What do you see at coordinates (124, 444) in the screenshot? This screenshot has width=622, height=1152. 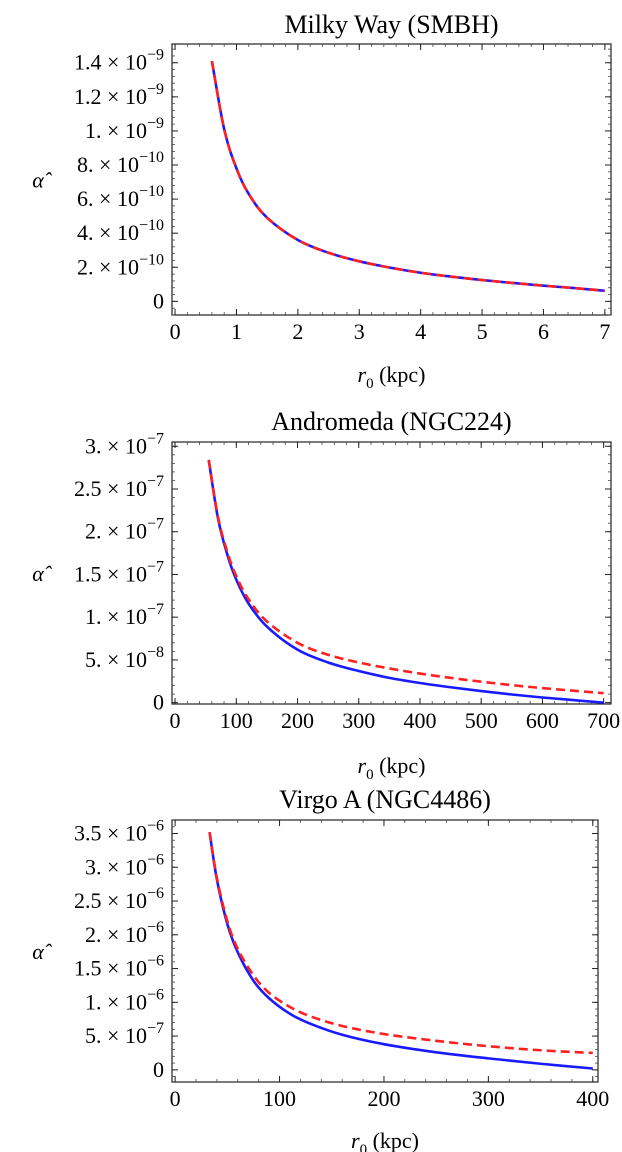 I see `y-tick-label: 3. × 10−7` at bounding box center [124, 444].